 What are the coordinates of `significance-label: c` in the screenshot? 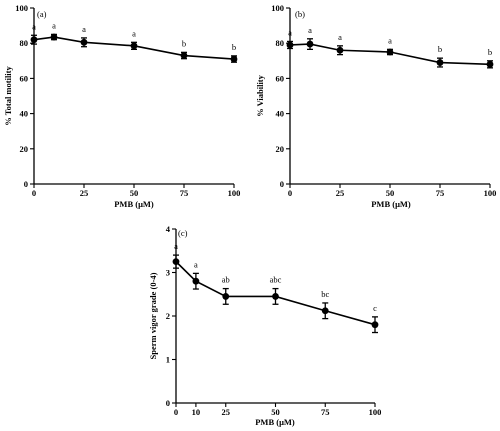 It's located at (375, 308).